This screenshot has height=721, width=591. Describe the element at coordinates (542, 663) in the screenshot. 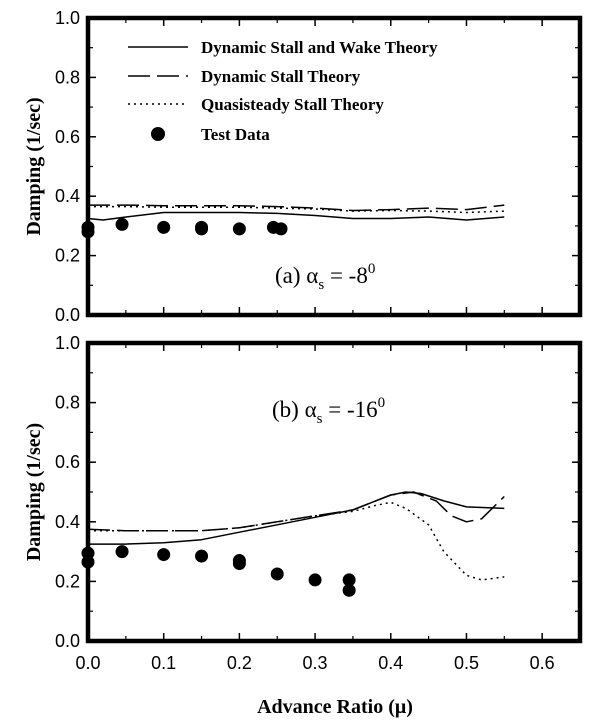

I see `x-tick-label: 0.6` at that location.